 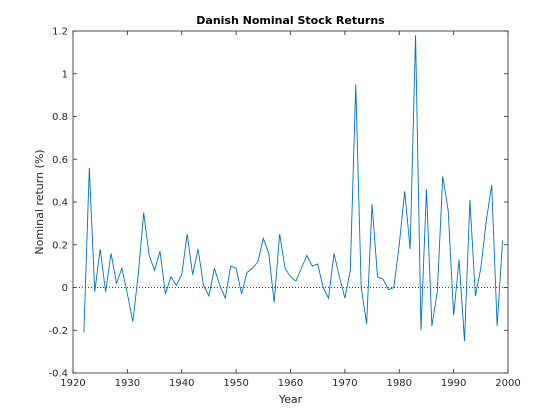 What do you see at coordinates (290, 20) in the screenshot?
I see `chart-title: Danish Nominal Stock Returns` at bounding box center [290, 20].